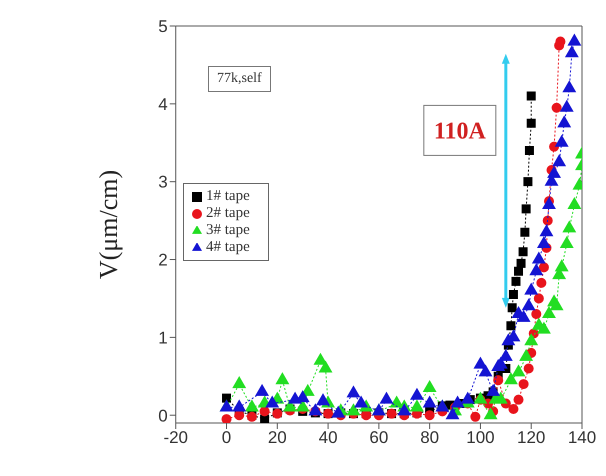 The height and width of the screenshot is (476, 606). Describe the element at coordinates (460, 131) in the screenshot. I see `ref-line-label: 110A` at that location.